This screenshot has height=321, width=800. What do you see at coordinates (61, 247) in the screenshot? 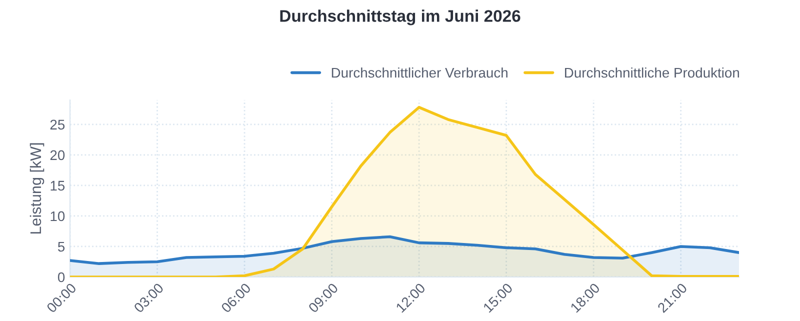
I see `y-tick-label: 5` at bounding box center [61, 247].